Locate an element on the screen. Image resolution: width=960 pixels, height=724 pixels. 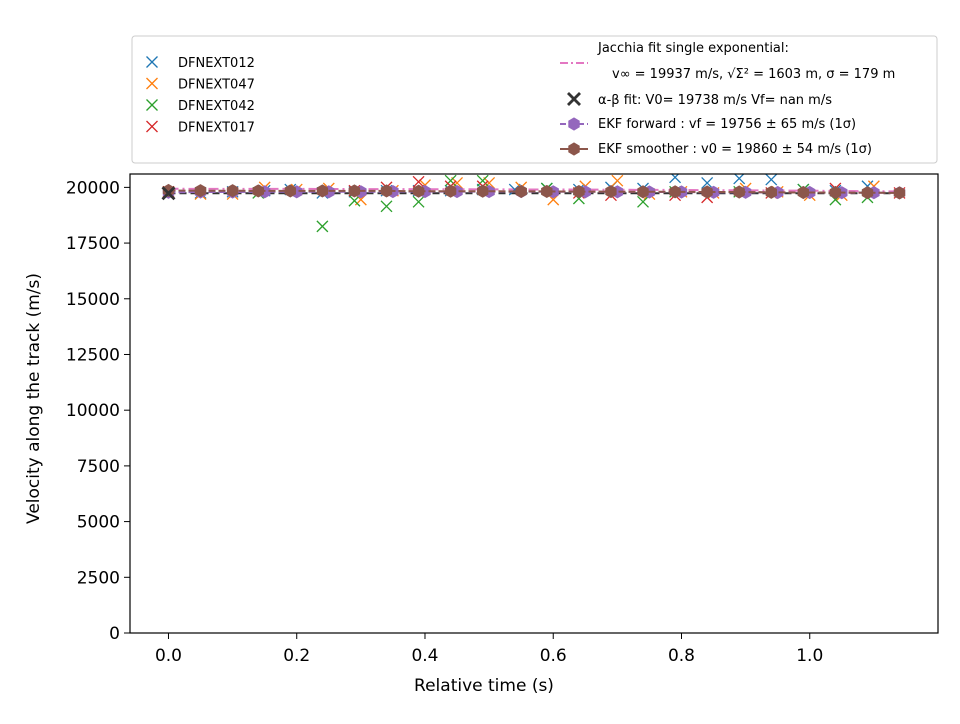
y-tick-label: 15000 is located at coordinates (93, 300).